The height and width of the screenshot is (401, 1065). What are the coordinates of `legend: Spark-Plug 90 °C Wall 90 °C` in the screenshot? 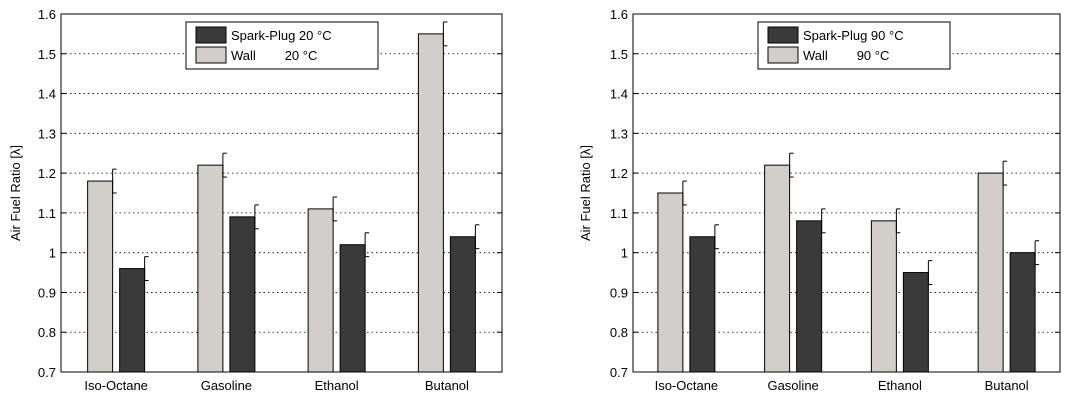 It's located at (854, 45).